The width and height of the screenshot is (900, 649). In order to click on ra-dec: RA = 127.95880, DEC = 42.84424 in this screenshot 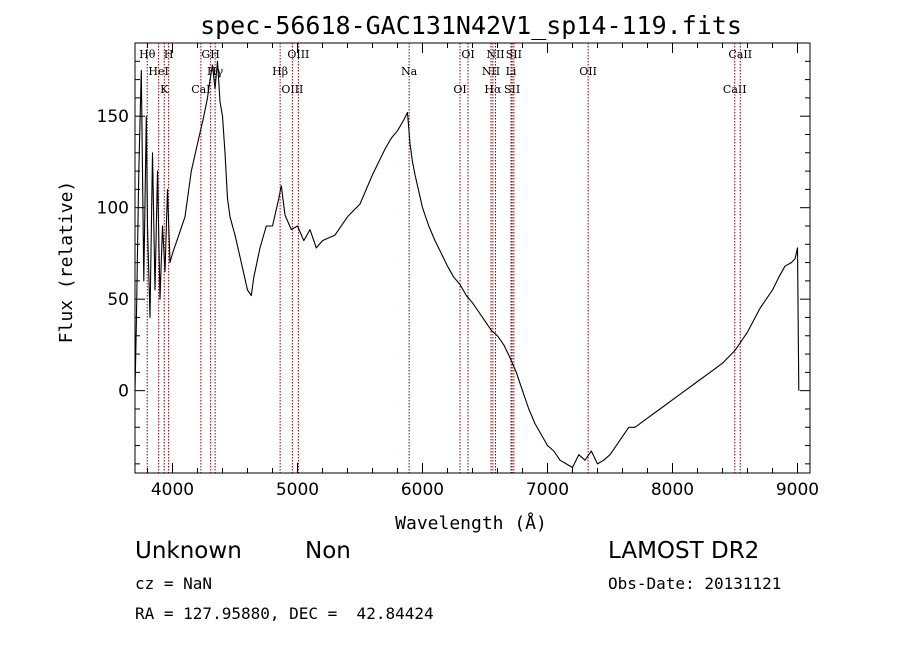, I will do `click(284, 613)`.